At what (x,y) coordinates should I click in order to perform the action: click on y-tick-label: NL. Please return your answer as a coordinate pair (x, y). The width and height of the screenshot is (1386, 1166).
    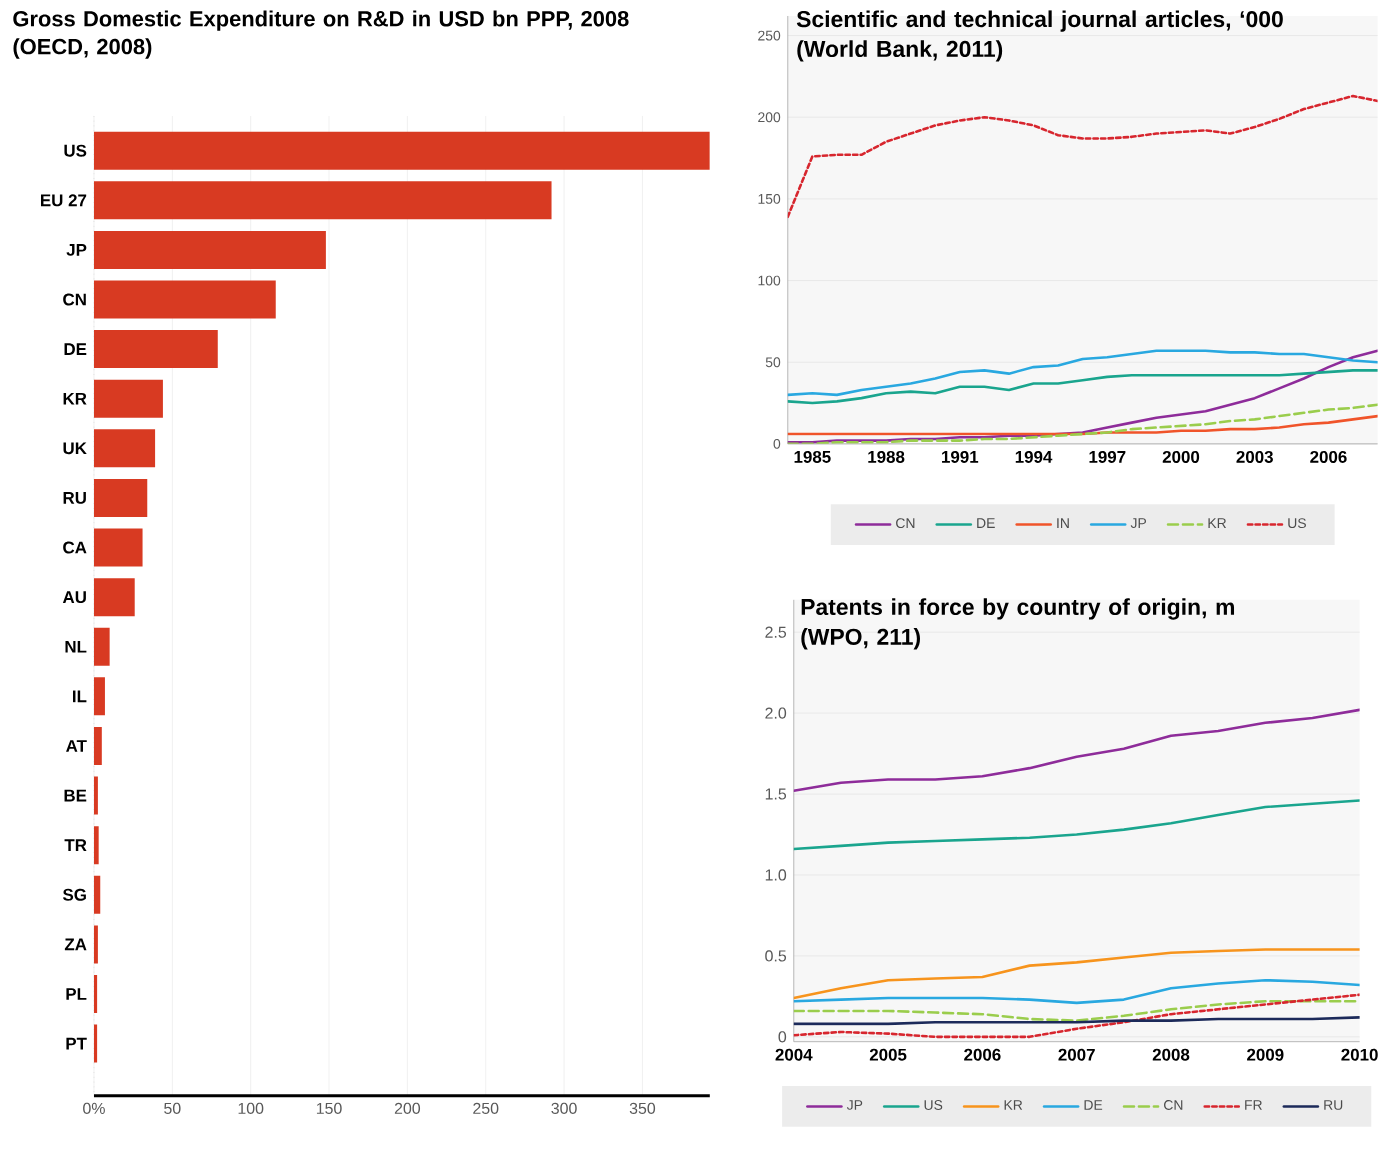
    Looking at the image, I should click on (76, 647).